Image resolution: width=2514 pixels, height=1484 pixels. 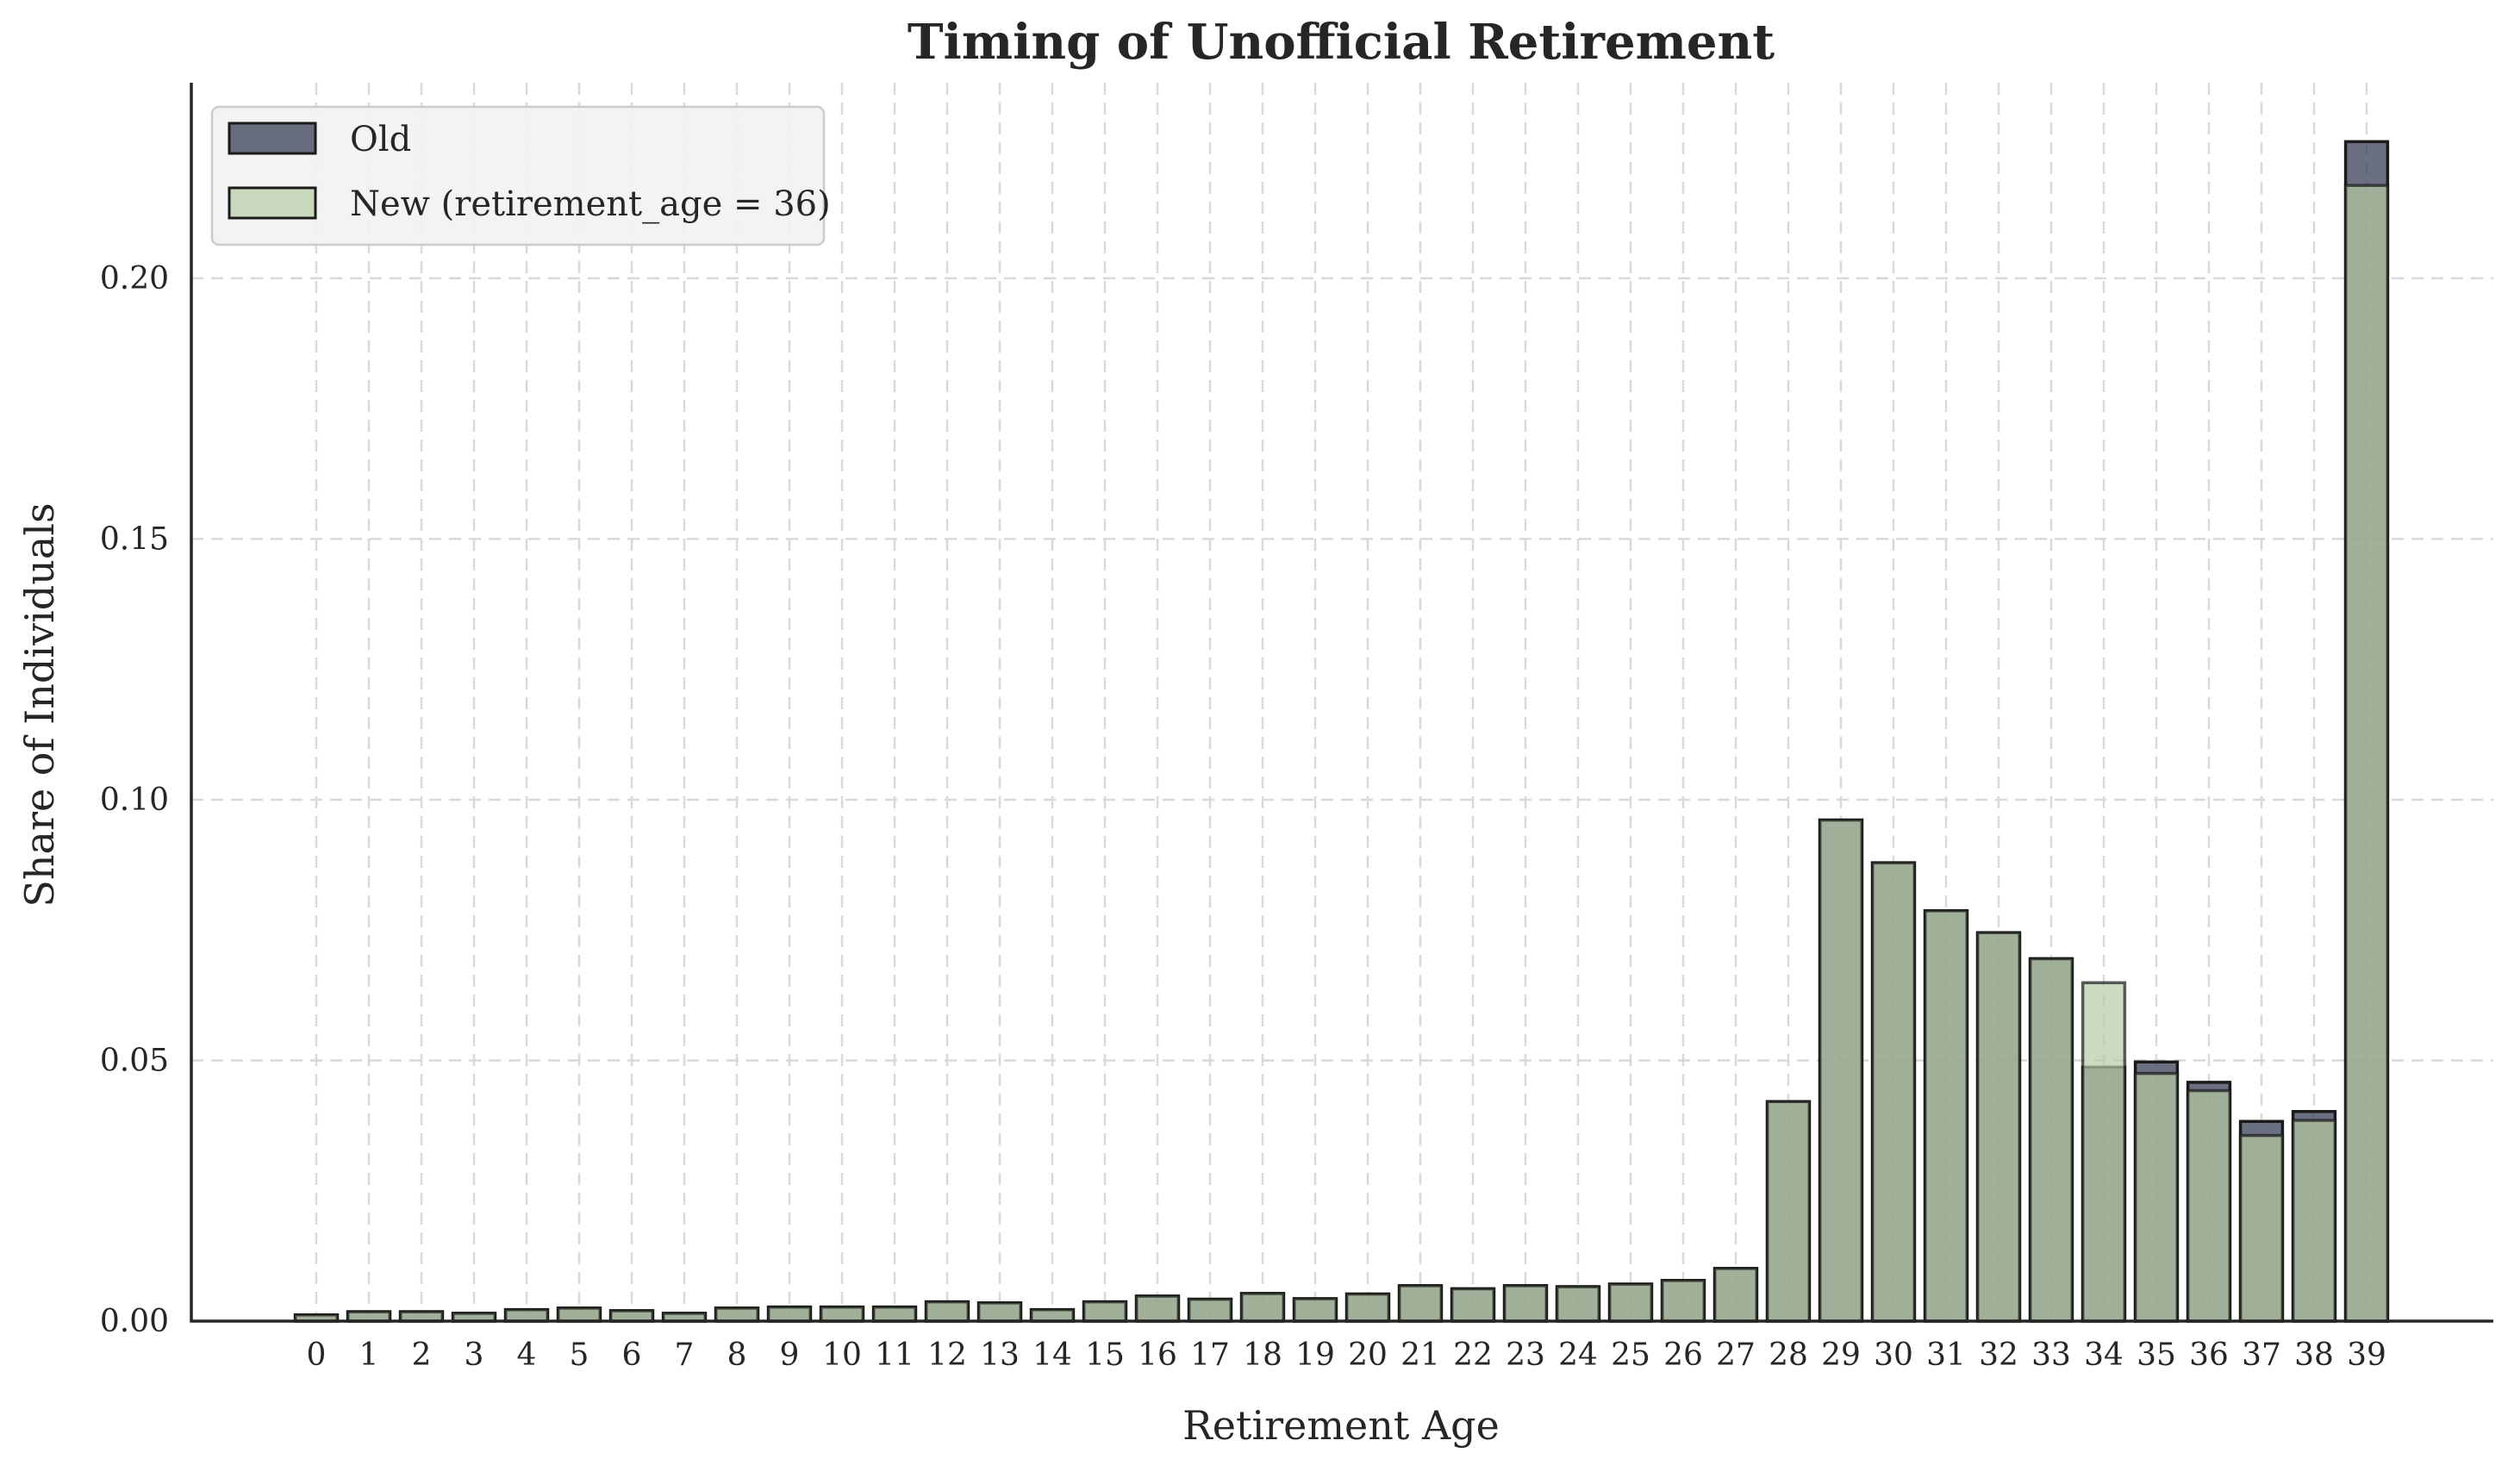 What do you see at coordinates (134, 539) in the screenshot?
I see `y-tick-label: 0.15` at bounding box center [134, 539].